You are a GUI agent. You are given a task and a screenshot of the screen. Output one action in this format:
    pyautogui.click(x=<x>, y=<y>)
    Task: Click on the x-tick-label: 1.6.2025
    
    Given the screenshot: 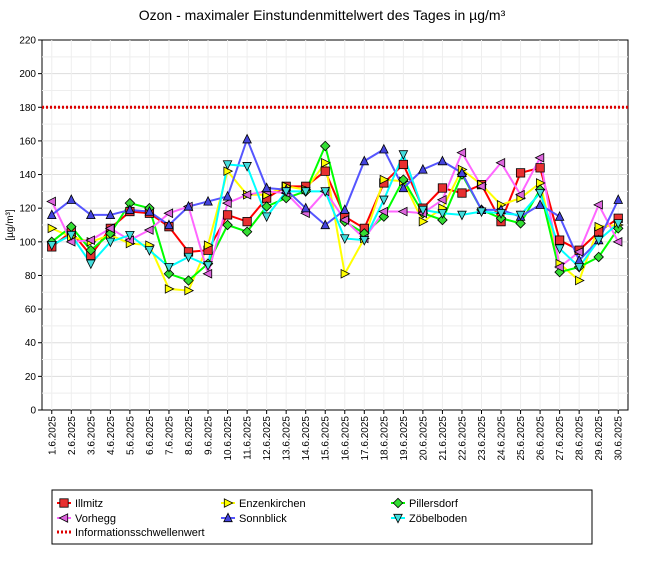 What is the action you would take?
    pyautogui.click(x=52, y=435)
    